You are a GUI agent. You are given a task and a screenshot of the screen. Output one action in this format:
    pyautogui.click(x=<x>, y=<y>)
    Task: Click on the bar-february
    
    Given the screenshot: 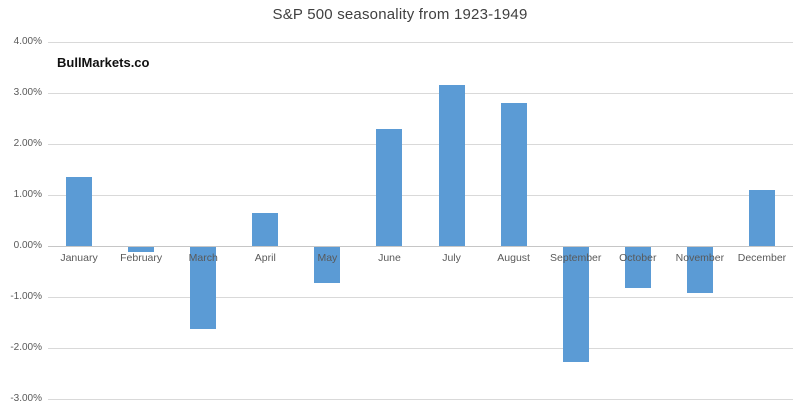 What is the action you would take?
    pyautogui.click(x=141, y=250)
    